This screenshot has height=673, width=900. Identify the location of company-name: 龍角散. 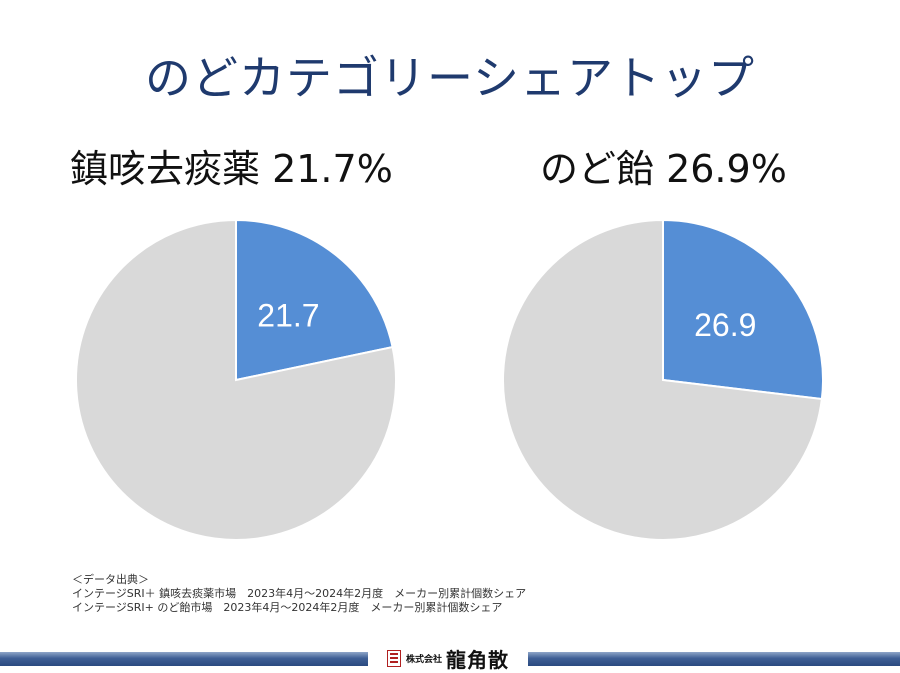
(477, 659).